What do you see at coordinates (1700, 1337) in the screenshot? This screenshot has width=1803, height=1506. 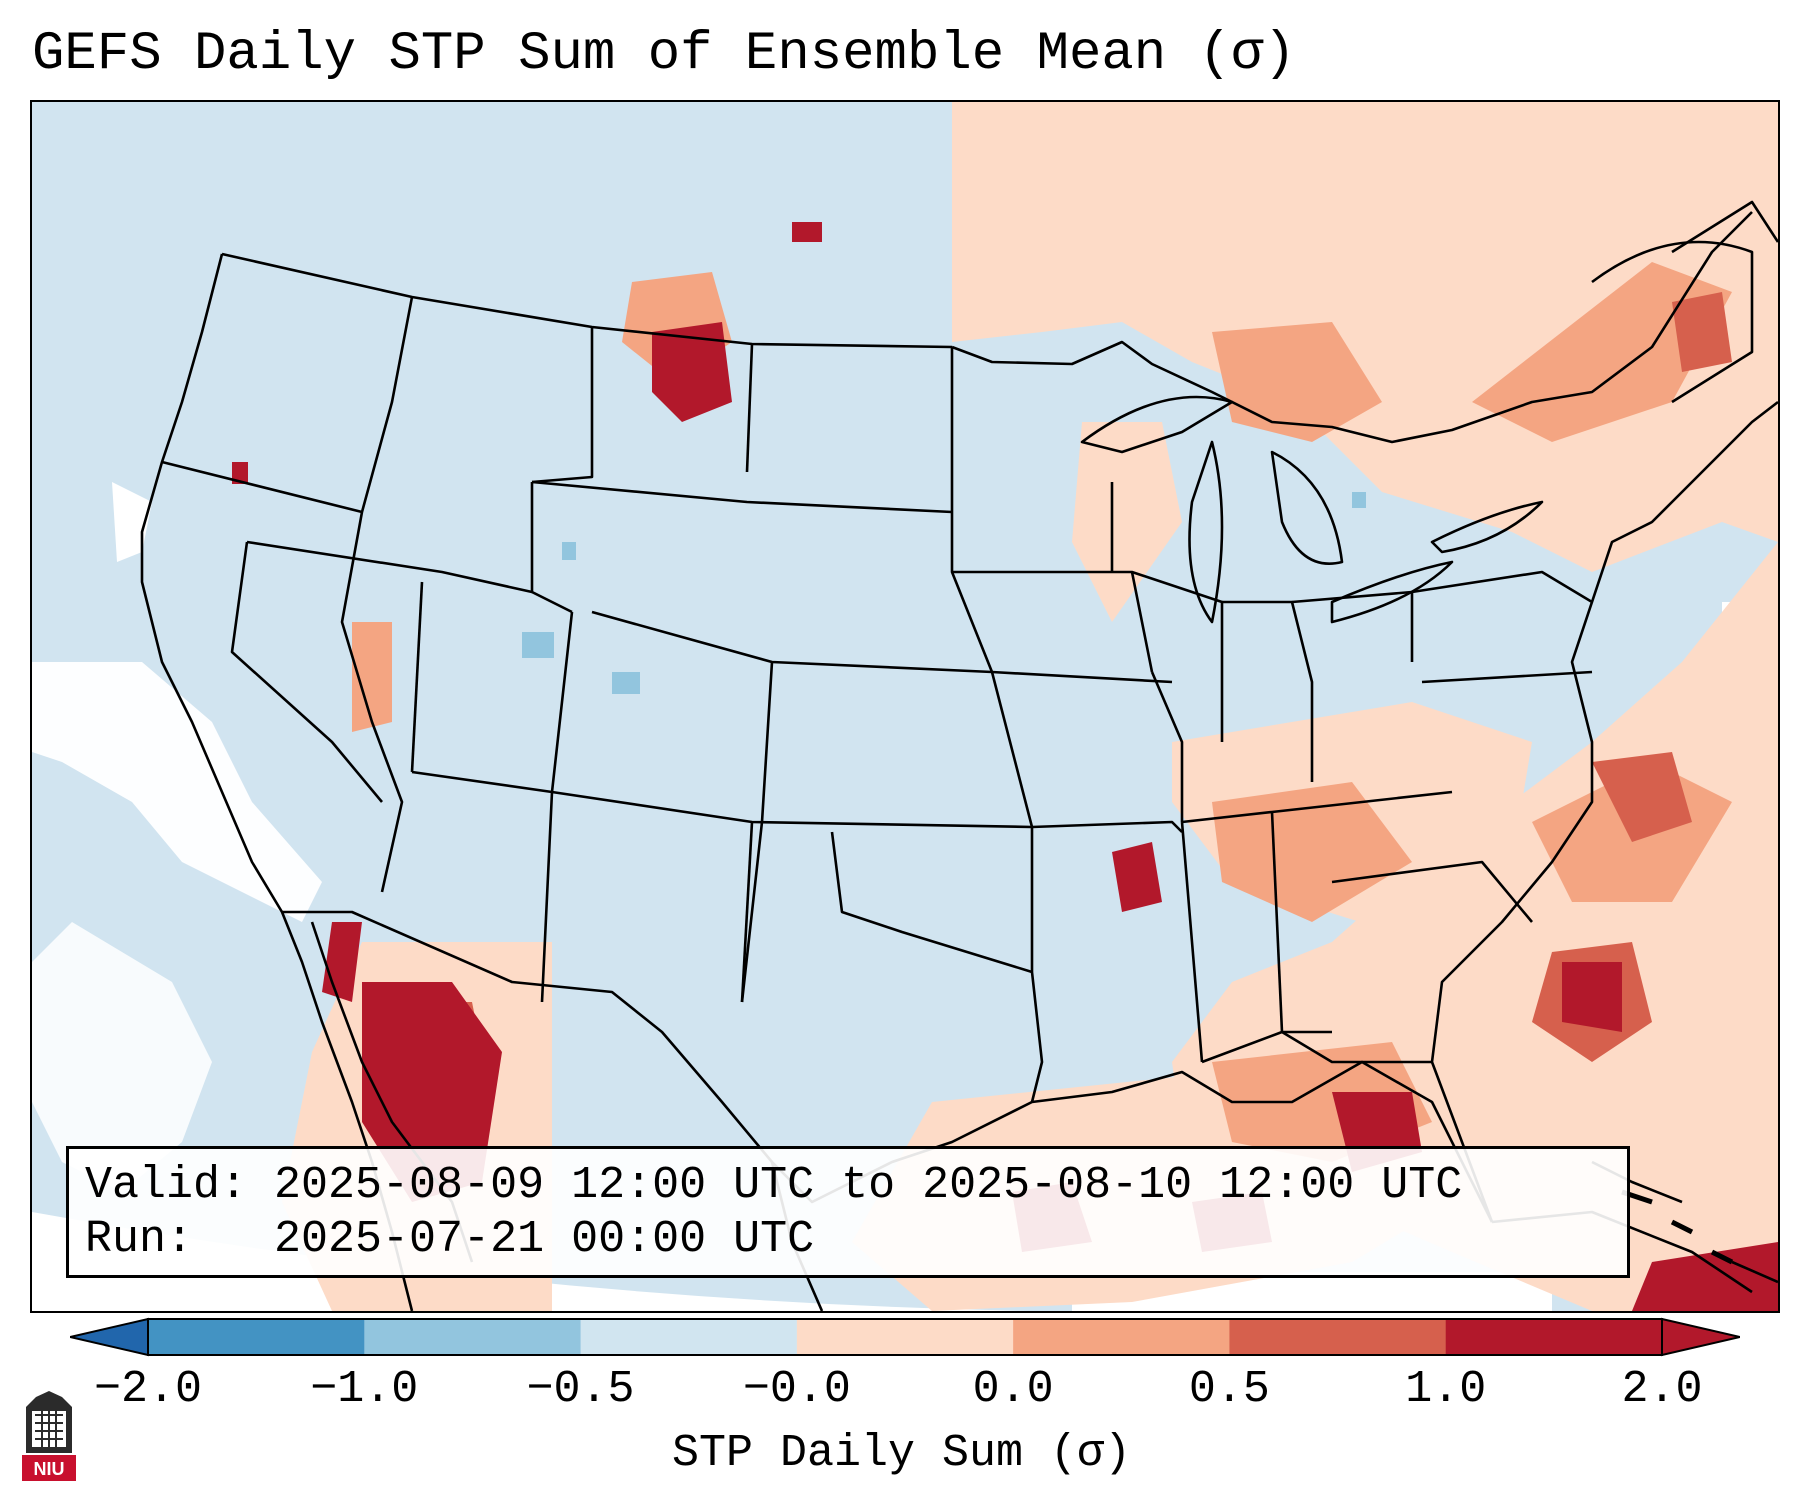 I see `colorbar-over-extension` at bounding box center [1700, 1337].